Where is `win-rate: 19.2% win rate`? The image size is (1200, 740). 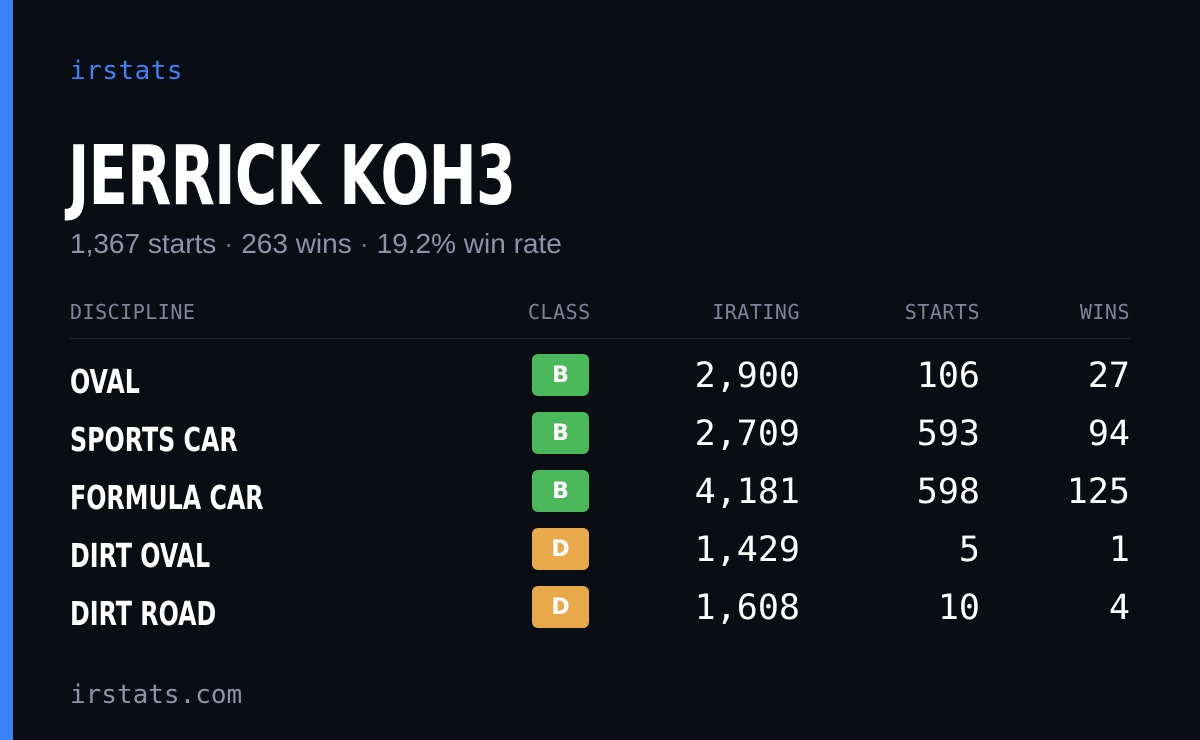
win-rate: 19.2% win rate is located at coordinates (469, 243).